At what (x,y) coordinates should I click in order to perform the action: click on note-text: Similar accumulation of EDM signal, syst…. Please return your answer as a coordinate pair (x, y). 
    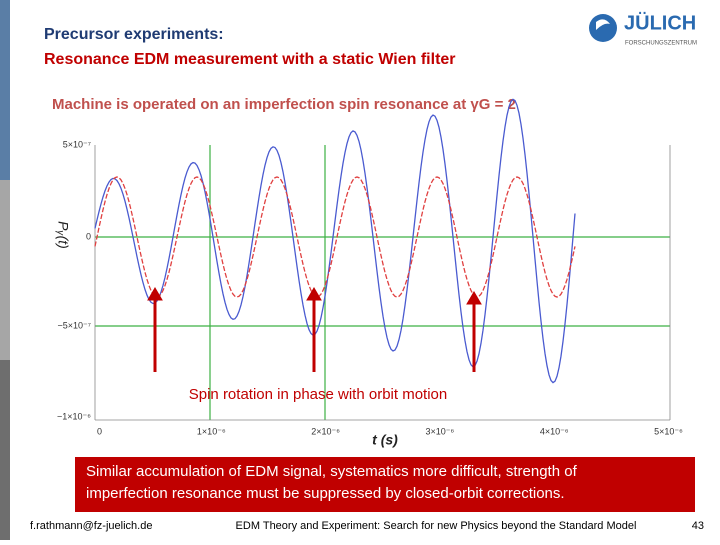
    Looking at the image, I should click on (332, 471).